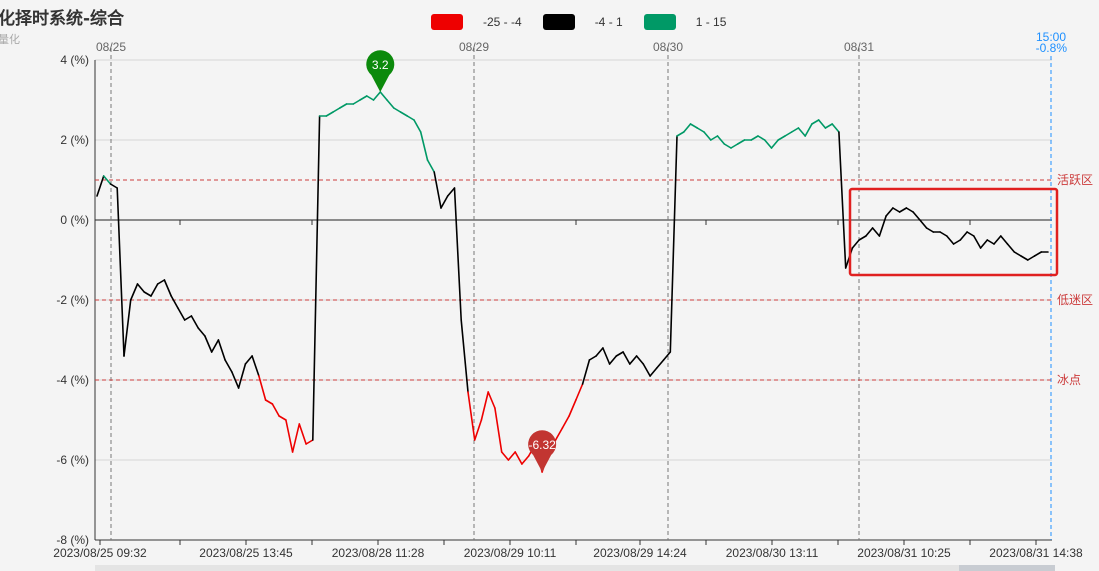 The image size is (1099, 571). I want to click on zoom-scrollbar-thumb, so click(1007, 568).